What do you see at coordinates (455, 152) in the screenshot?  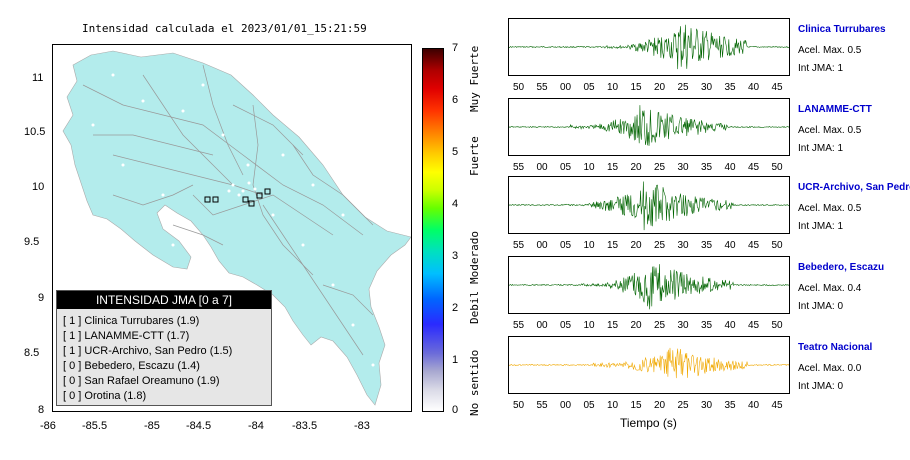 I see `colorbar-tick: 5` at bounding box center [455, 152].